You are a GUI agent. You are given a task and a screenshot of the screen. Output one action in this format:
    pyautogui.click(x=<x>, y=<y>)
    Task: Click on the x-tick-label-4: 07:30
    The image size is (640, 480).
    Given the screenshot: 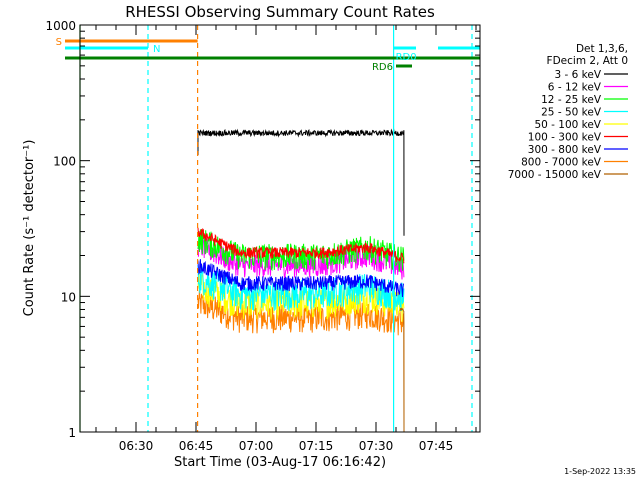 What is the action you would take?
    pyautogui.click(x=376, y=446)
    